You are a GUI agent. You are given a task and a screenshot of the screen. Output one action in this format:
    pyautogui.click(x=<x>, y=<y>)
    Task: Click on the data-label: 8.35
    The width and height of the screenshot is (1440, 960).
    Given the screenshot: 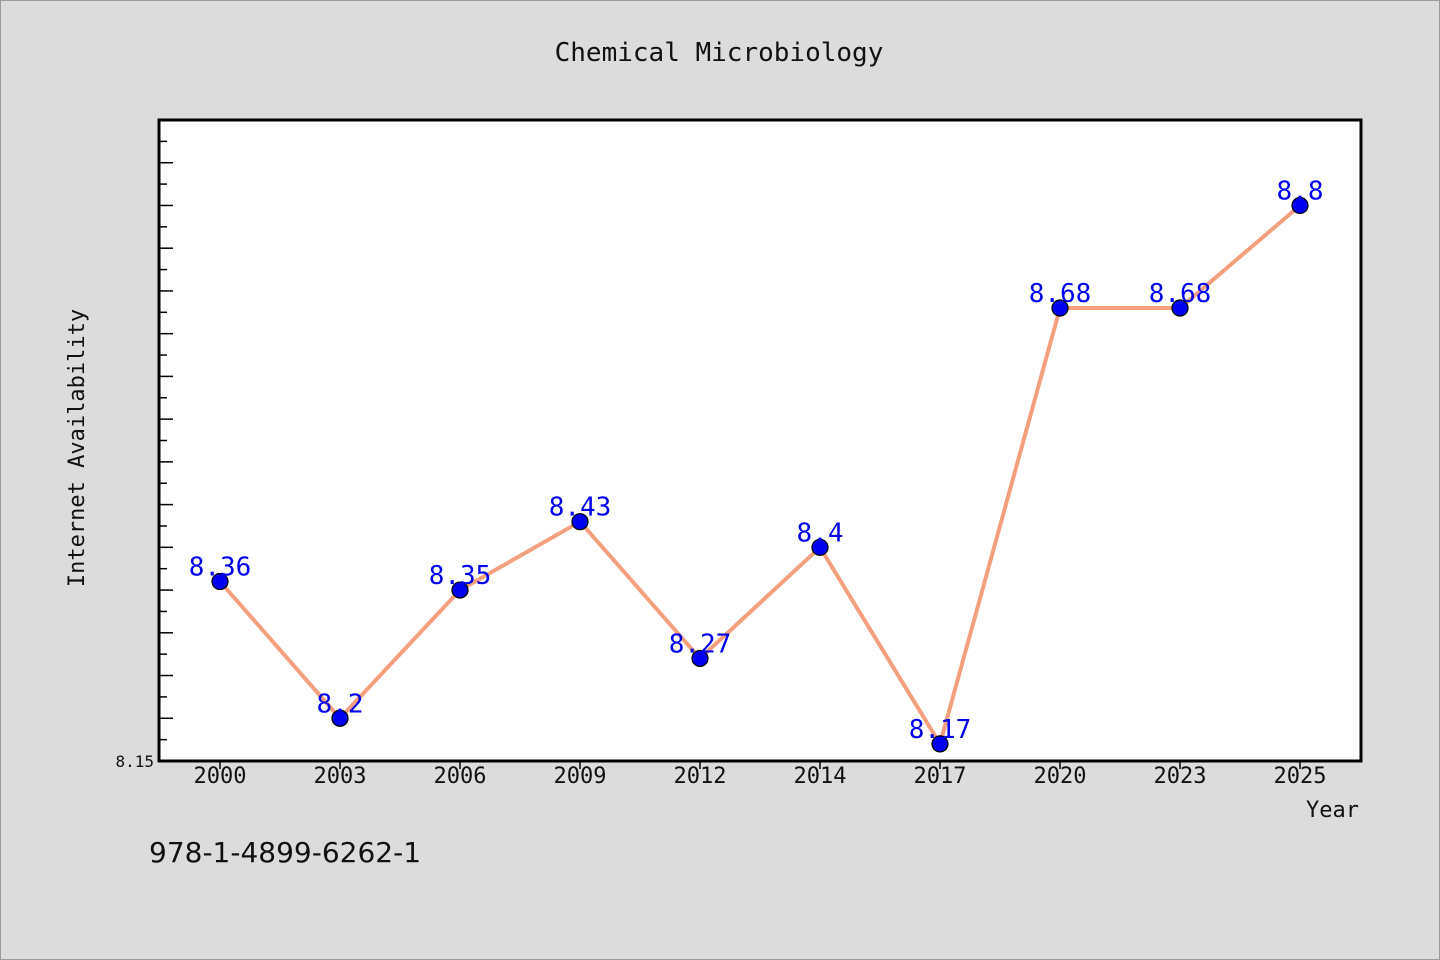 What is the action you would take?
    pyautogui.click(x=460, y=576)
    